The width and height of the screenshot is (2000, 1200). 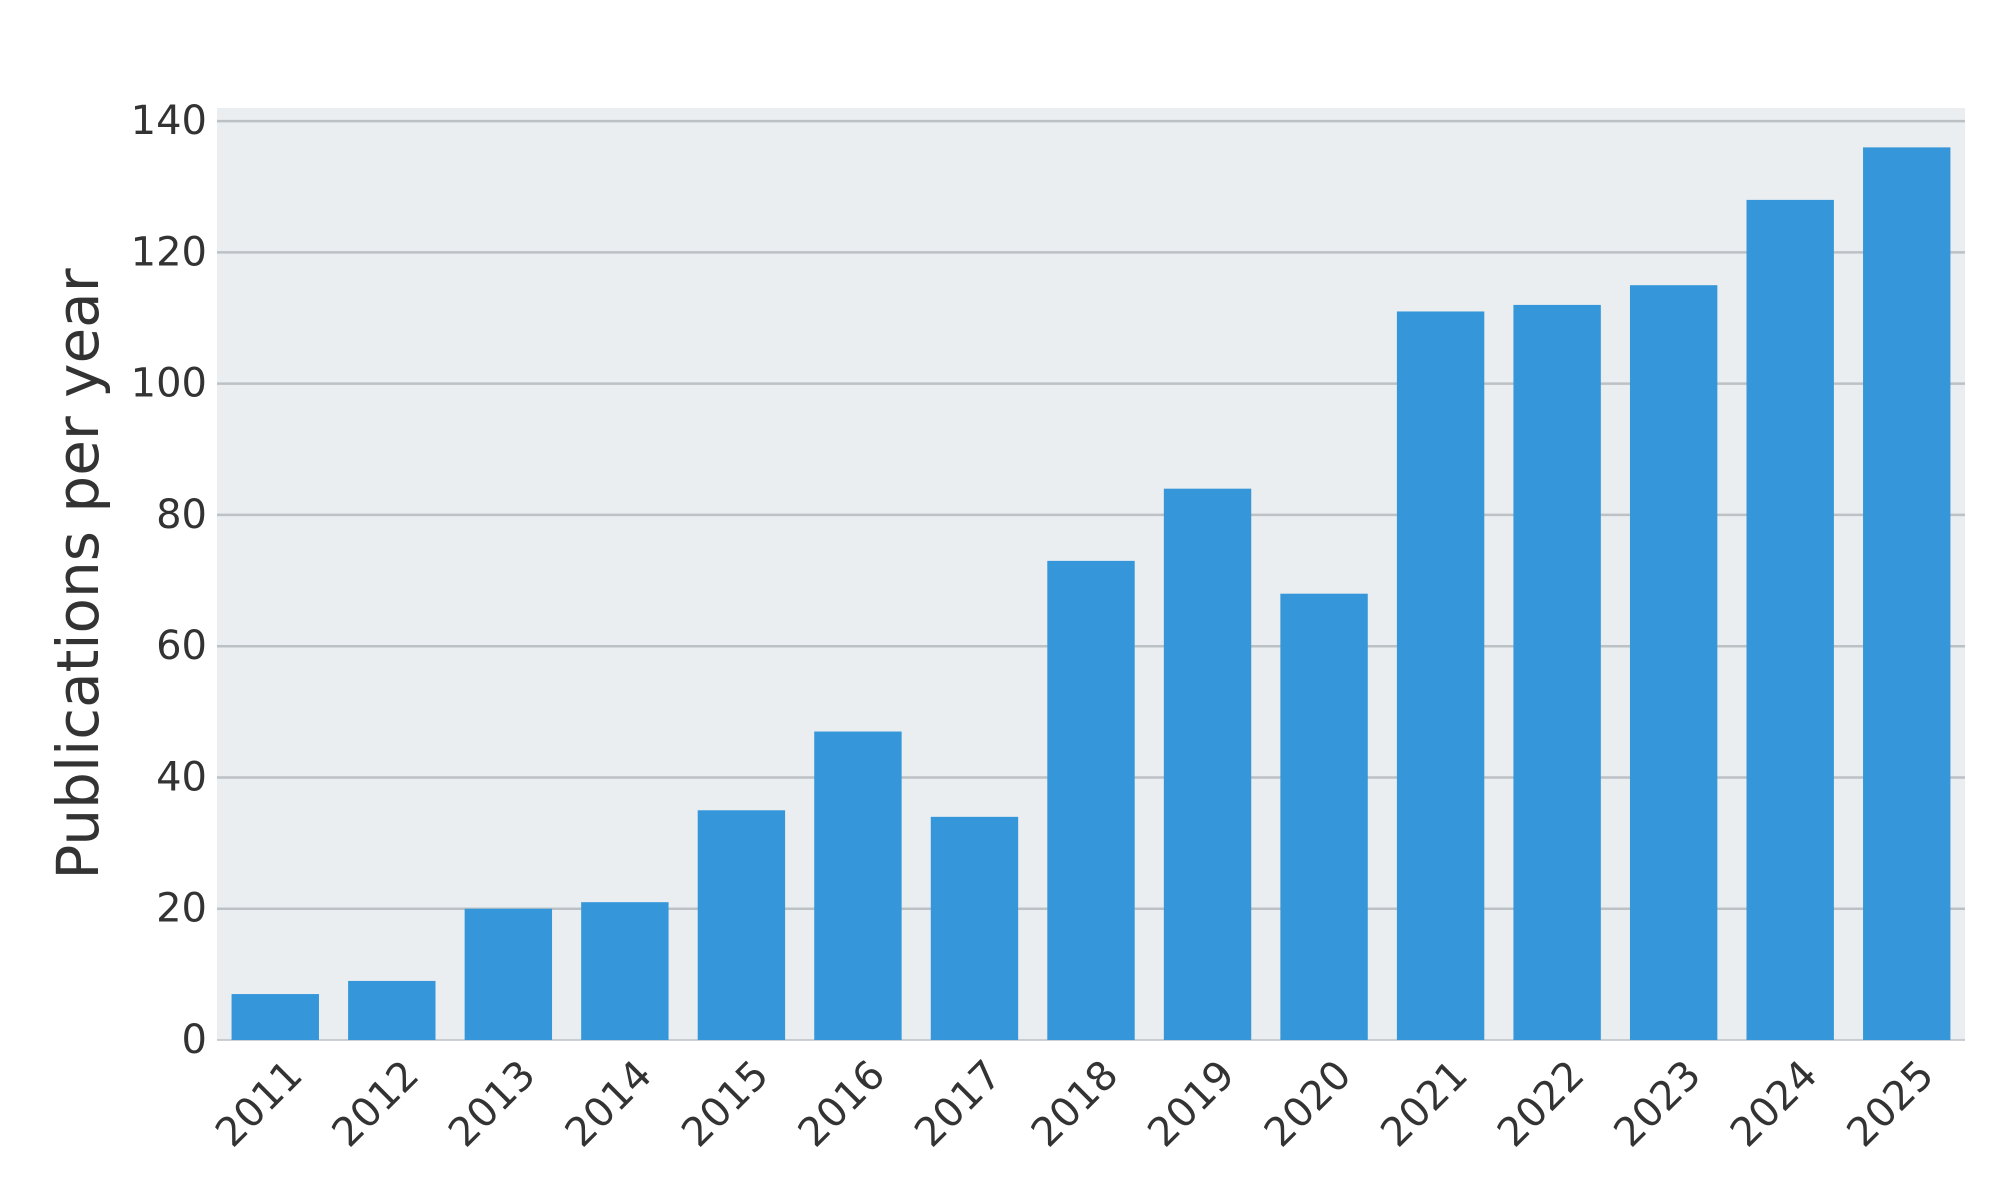 What do you see at coordinates (169, 580) in the screenshot?
I see `y-axis-ticks: 0 20 40 60 80 100 120 140` at bounding box center [169, 580].